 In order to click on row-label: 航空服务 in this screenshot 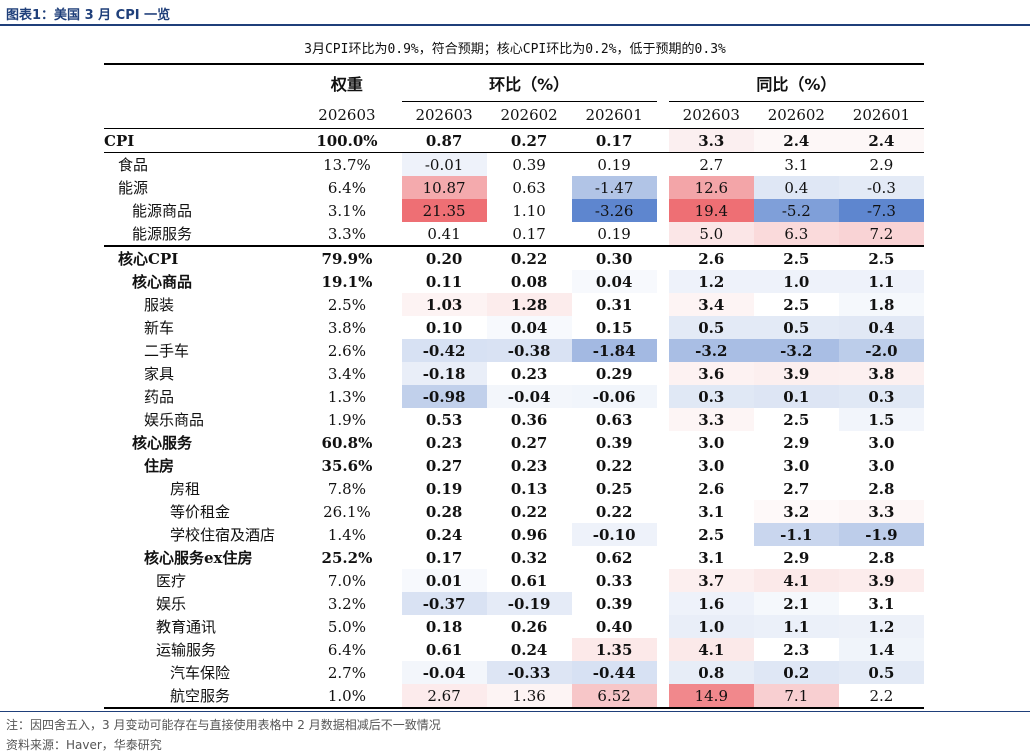, I will do `click(204, 696)`.